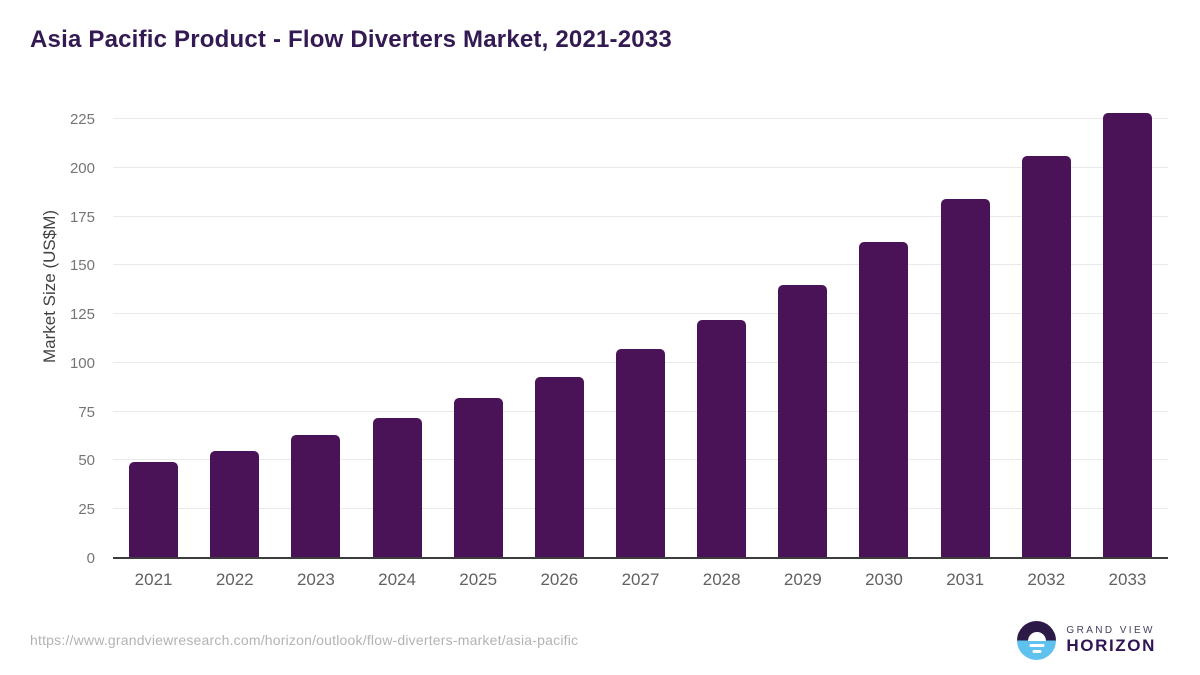 Image resolution: width=1200 pixels, height=675 pixels. Describe the element at coordinates (153, 579) in the screenshot. I see `x-tick-label: 2021` at that location.